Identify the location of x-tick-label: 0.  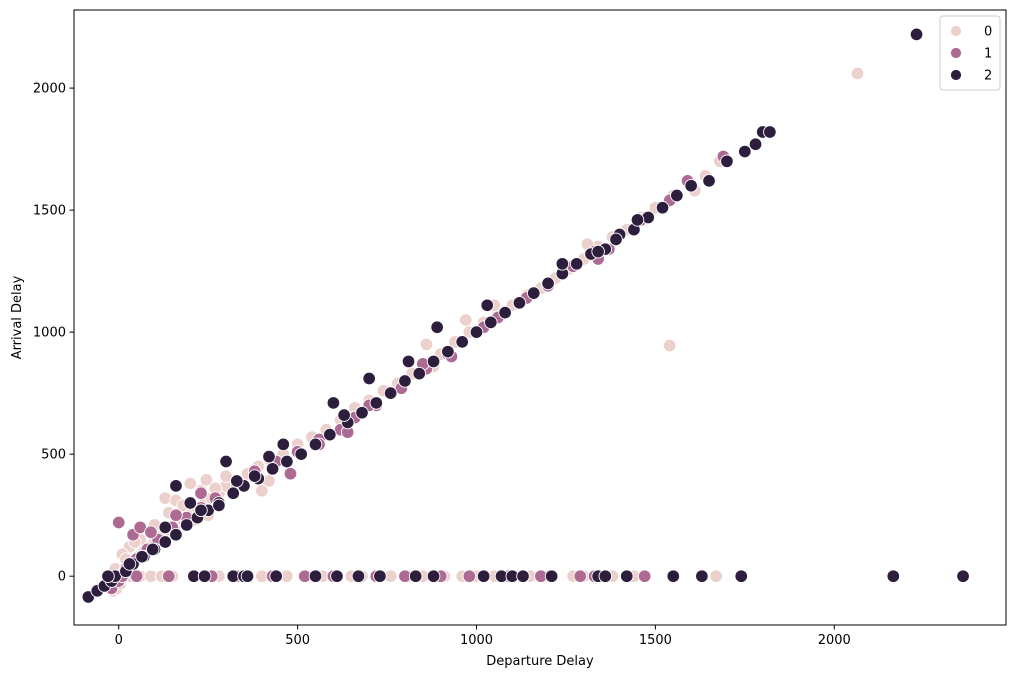
(119, 640).